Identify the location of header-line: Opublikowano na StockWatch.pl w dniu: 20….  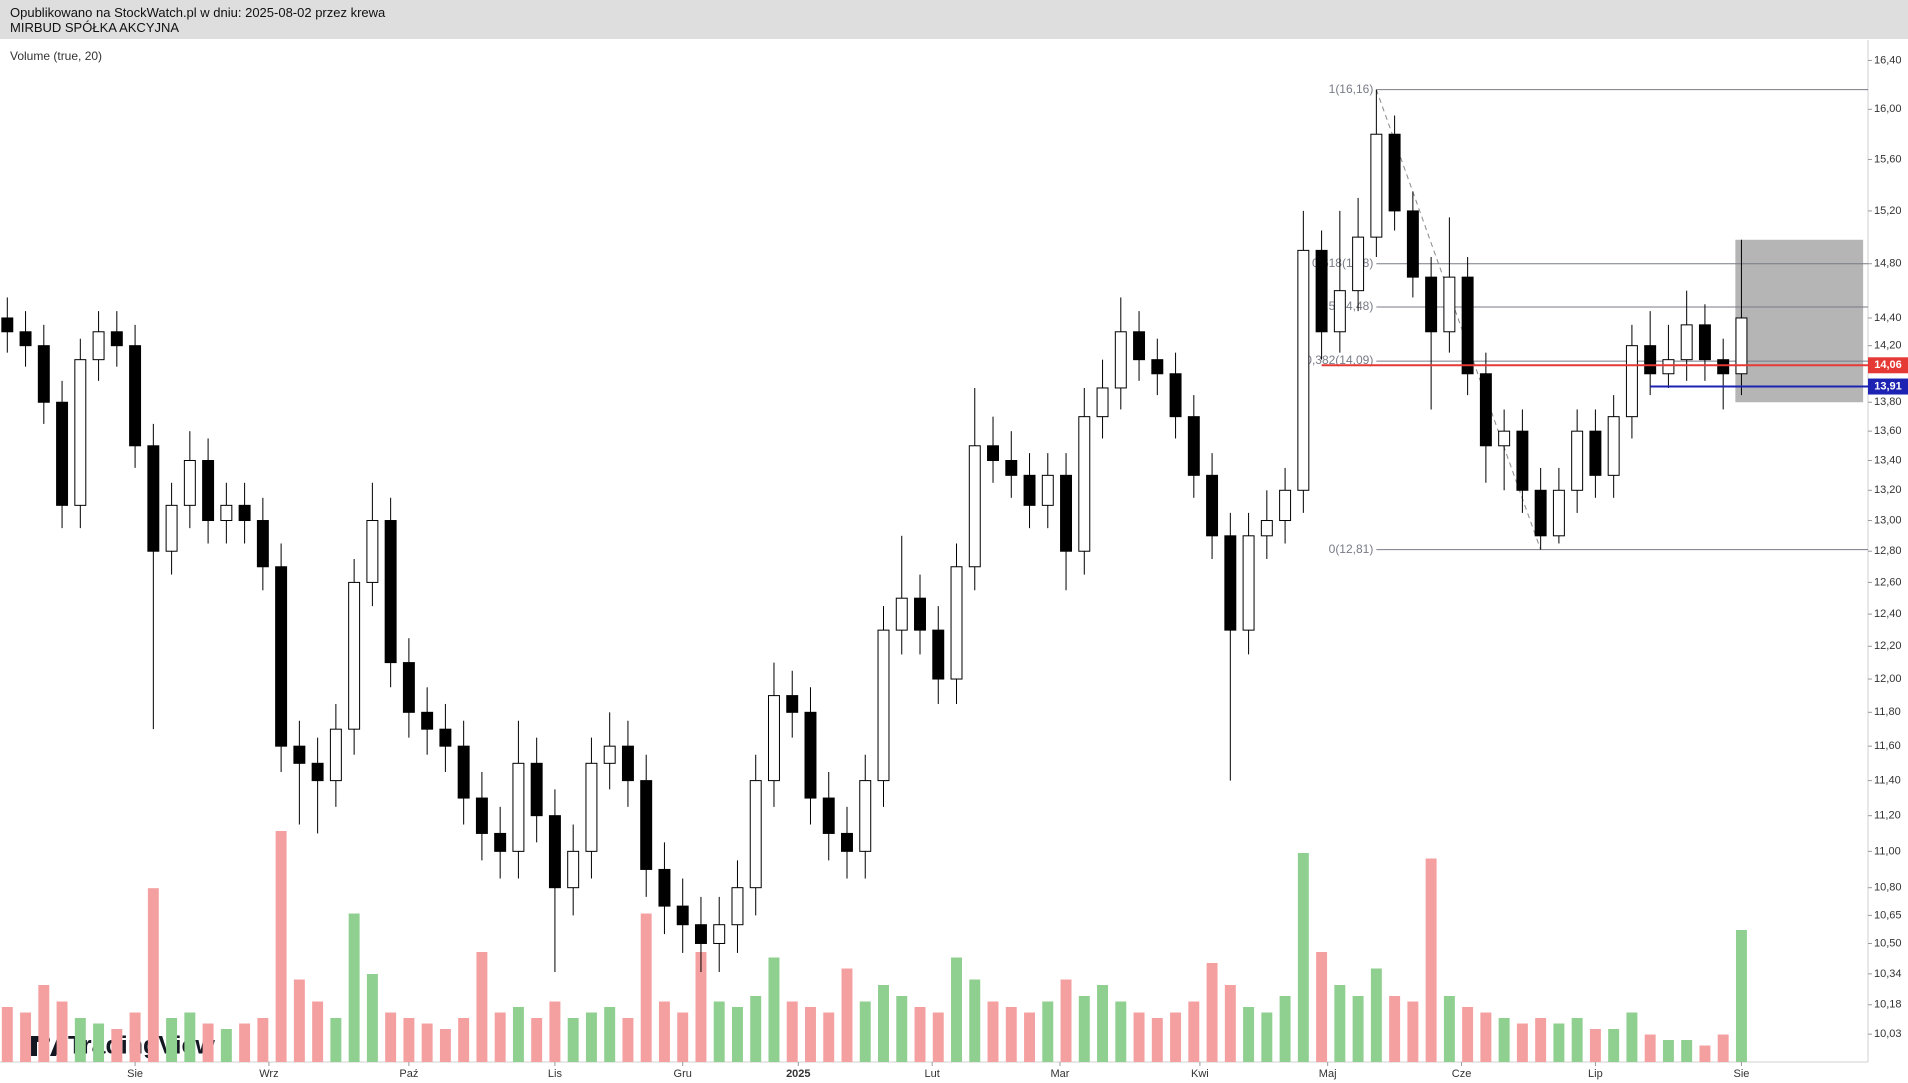
(198, 12).